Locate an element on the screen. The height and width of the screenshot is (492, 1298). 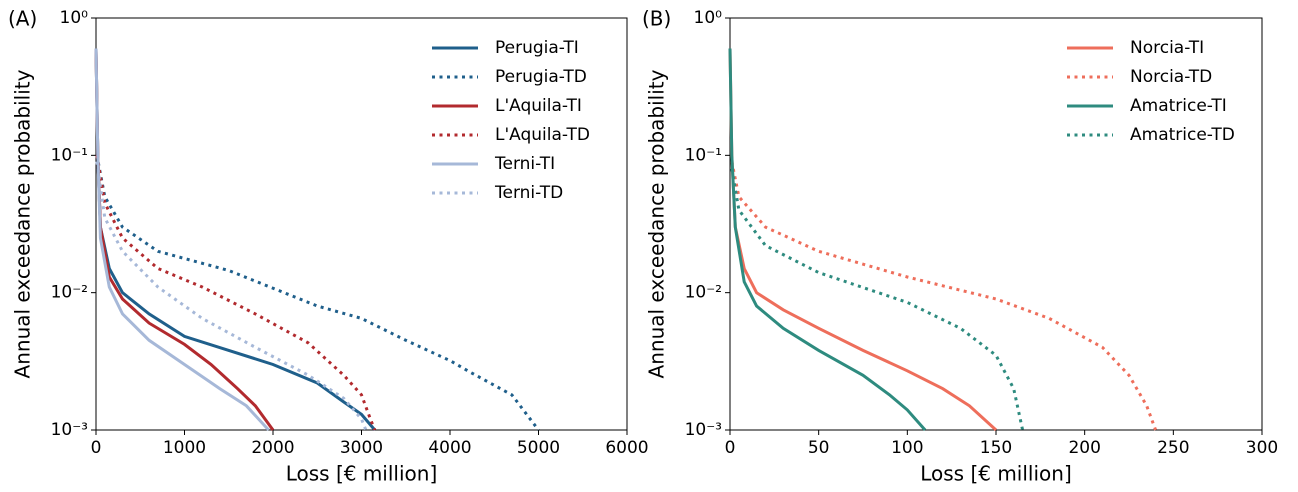
x-tick-label: 200 is located at coordinates (1084, 448).